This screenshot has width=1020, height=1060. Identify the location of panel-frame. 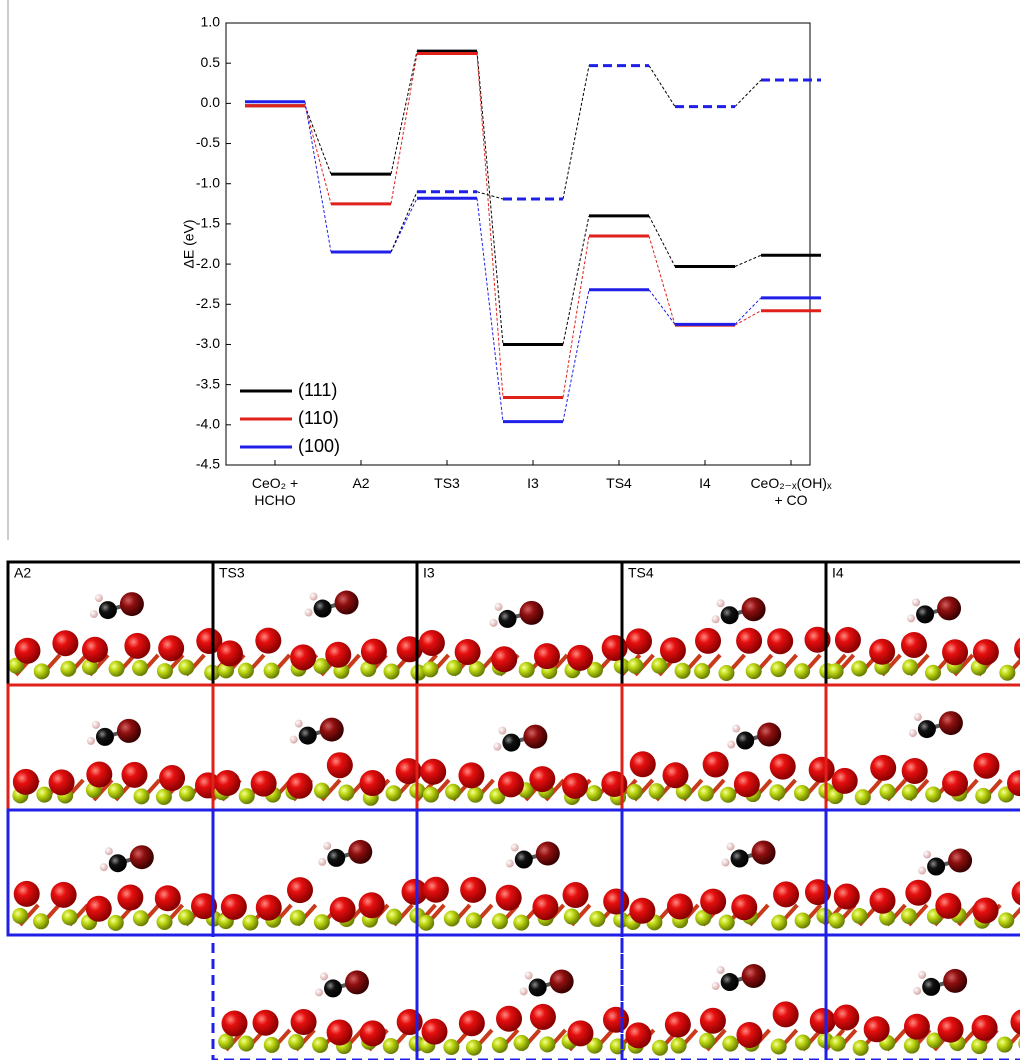
(315, 996).